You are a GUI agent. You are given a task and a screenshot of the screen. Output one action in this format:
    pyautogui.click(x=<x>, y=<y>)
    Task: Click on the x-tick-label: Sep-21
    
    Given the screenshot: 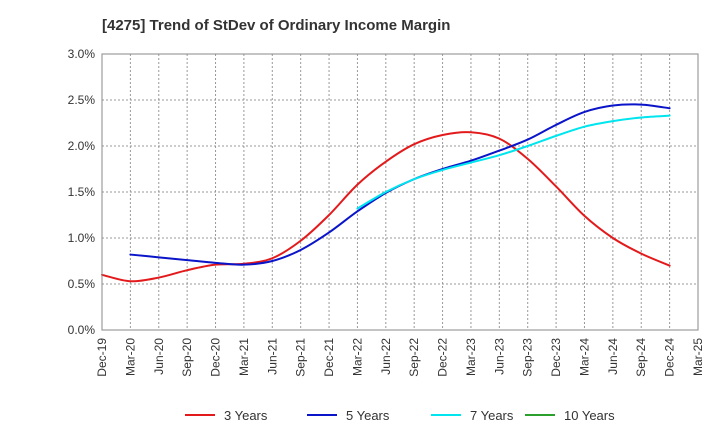 What is the action you would take?
    pyautogui.click(x=301, y=357)
    